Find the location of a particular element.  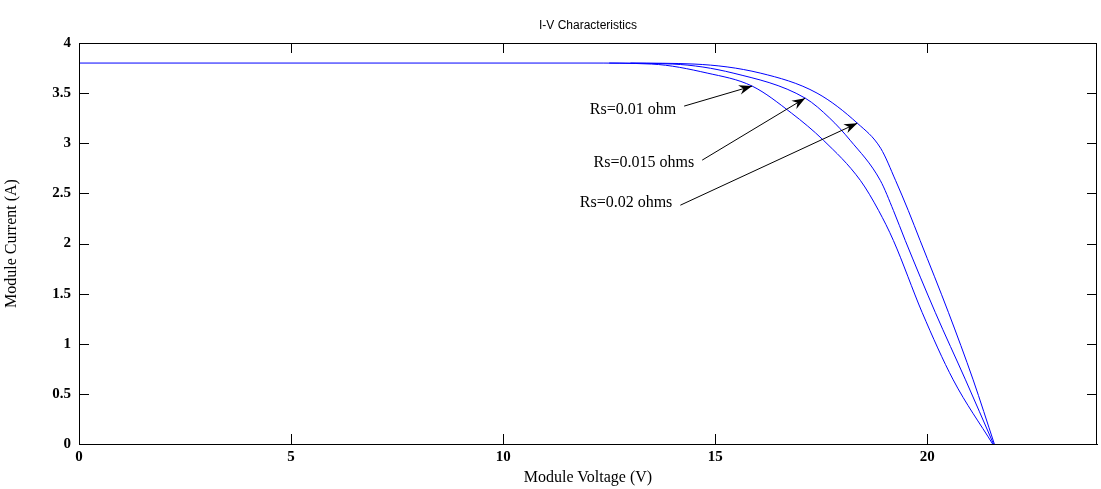

y-tick-label: 4 is located at coordinates (67, 41).